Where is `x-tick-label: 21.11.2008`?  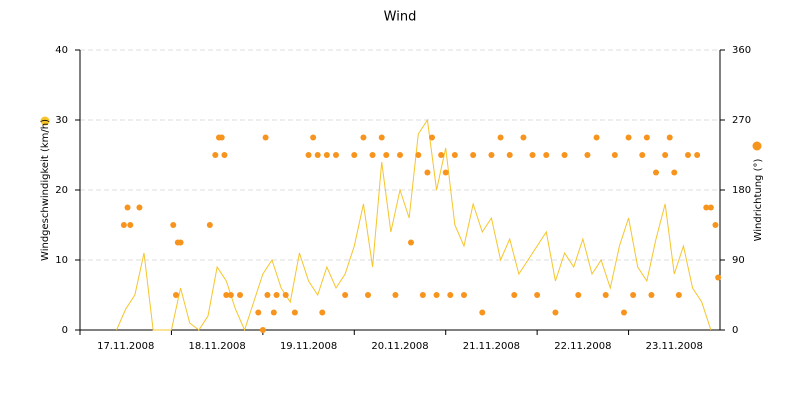 x-tick-label: 21.11.2008 is located at coordinates (491, 346).